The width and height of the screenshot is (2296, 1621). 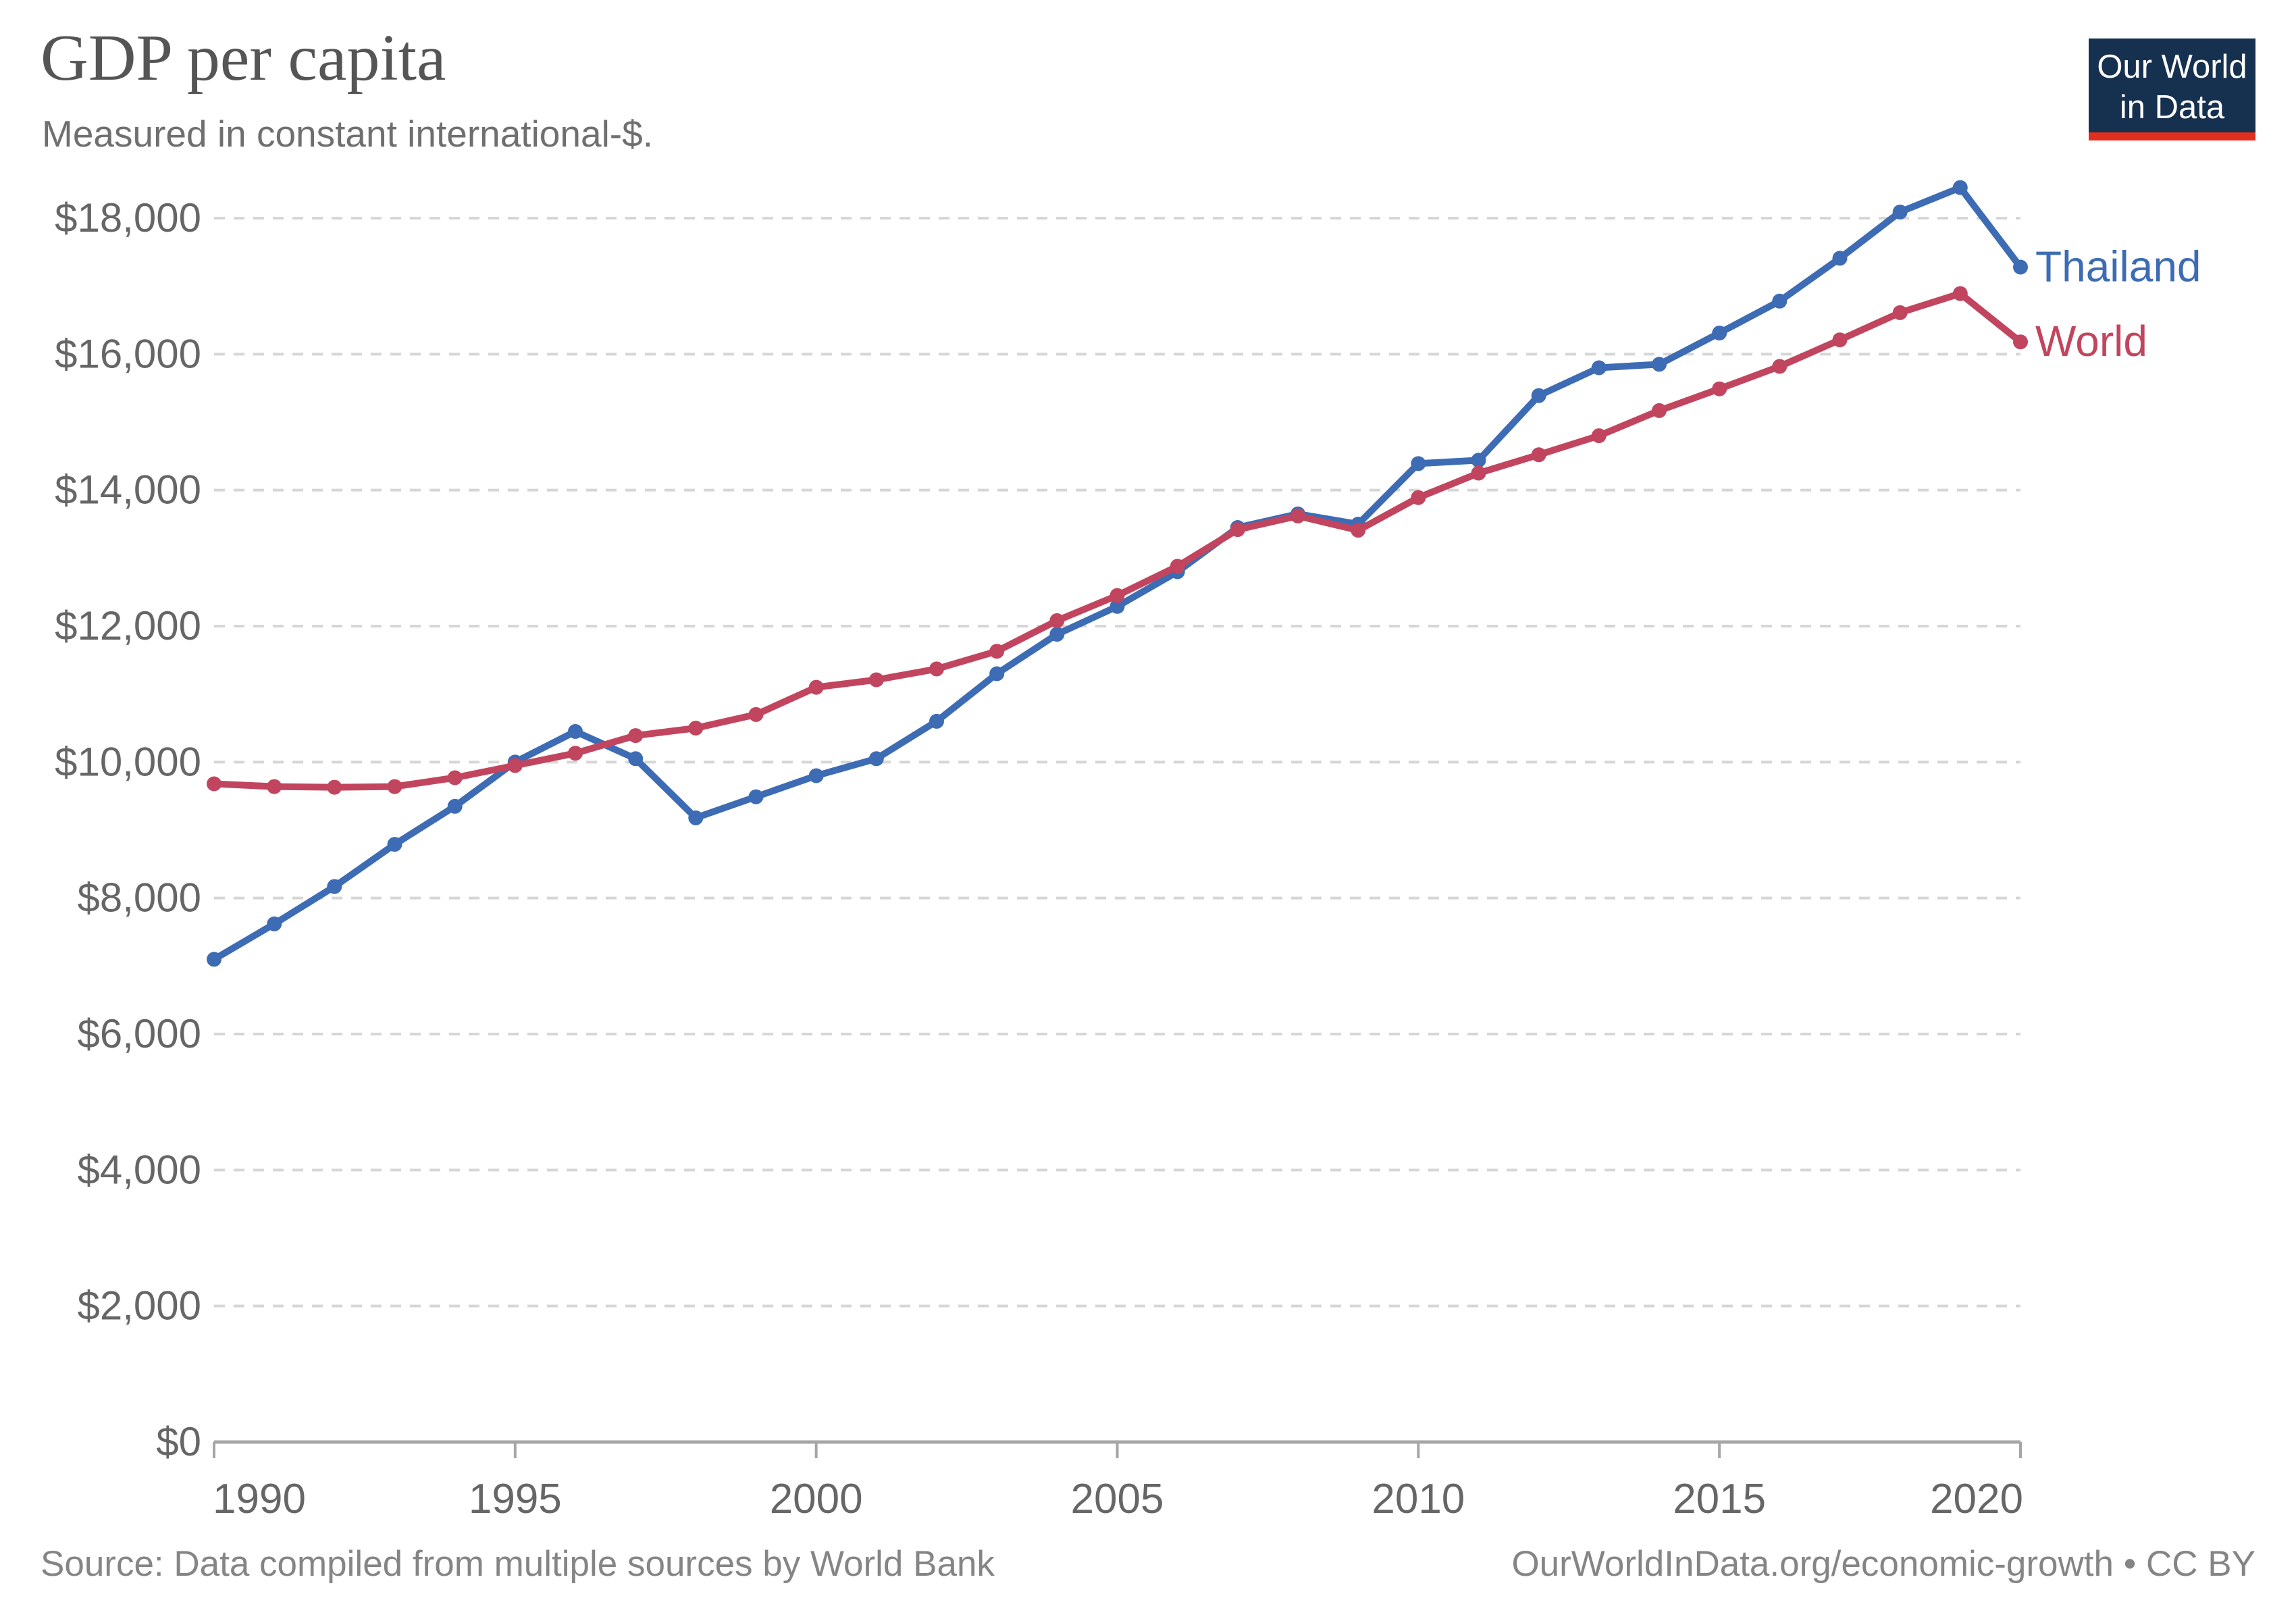 I want to click on data-point-thailand-2017, so click(x=1840, y=258).